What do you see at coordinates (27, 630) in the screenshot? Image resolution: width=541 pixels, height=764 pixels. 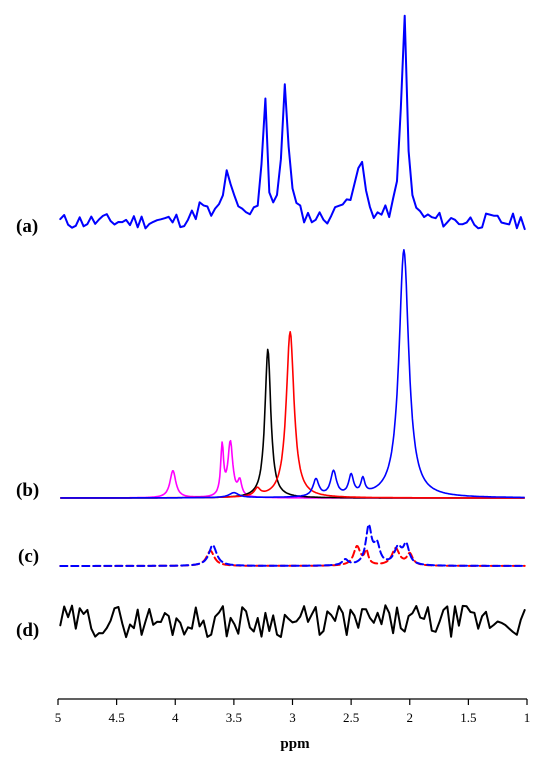 I see `panel-label-d: (d)` at bounding box center [27, 630].